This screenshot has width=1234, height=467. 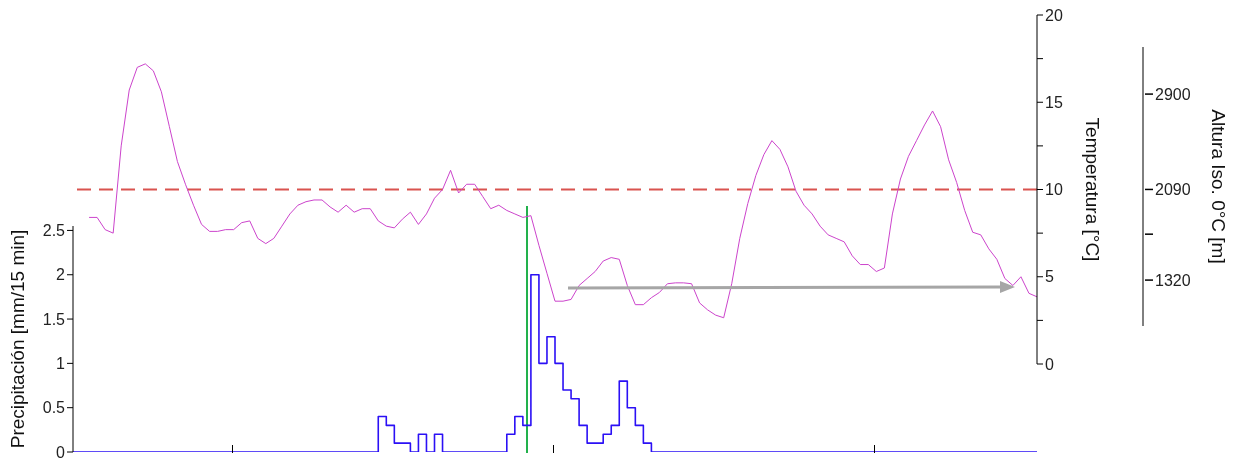 I want to click on y-axis-title: Precipitación [mm/15 min], so click(x=17, y=339).